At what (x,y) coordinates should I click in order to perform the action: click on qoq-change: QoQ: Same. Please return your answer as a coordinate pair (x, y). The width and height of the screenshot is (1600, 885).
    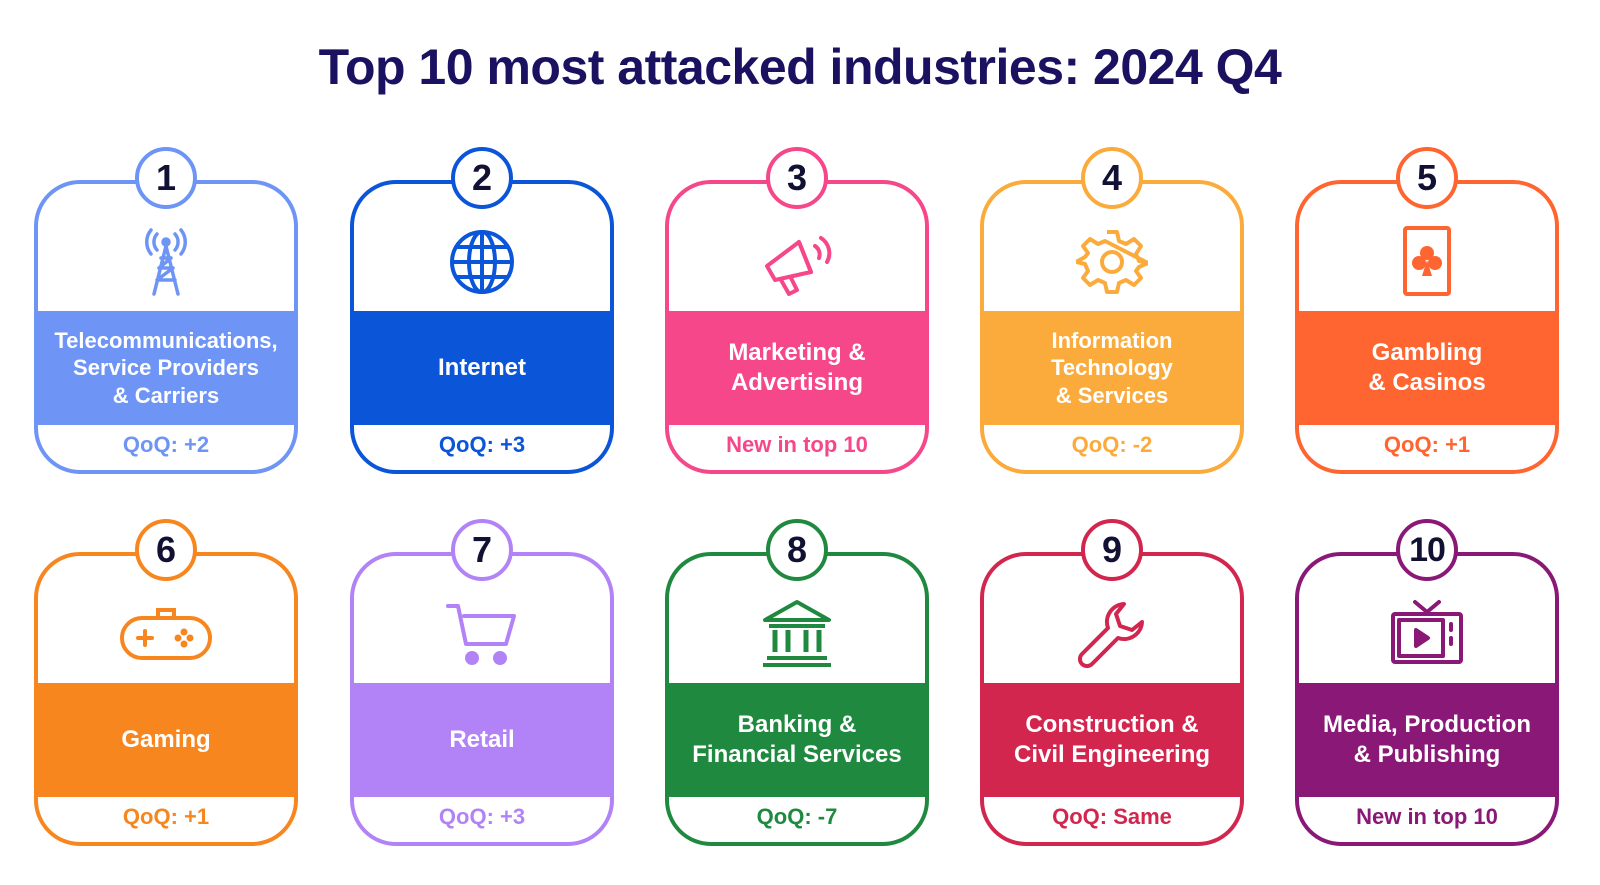
    Looking at the image, I should click on (1112, 816).